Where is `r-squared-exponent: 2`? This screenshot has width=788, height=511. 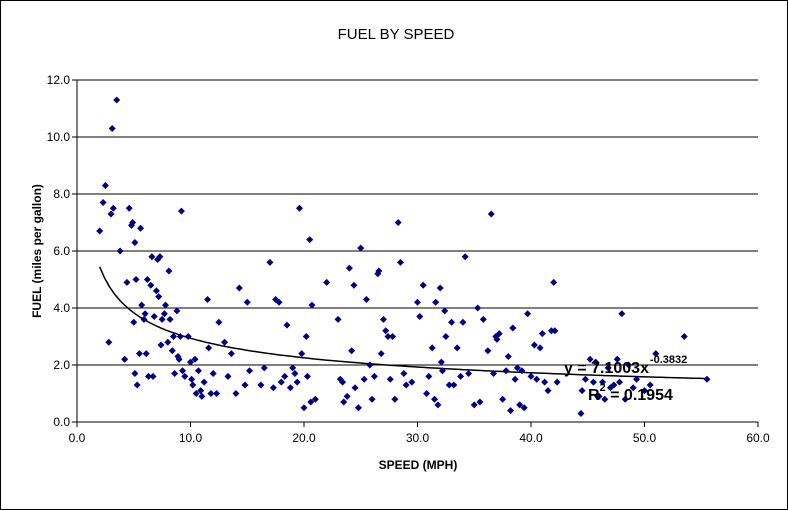
r-squared-exponent: 2 is located at coordinates (603, 388).